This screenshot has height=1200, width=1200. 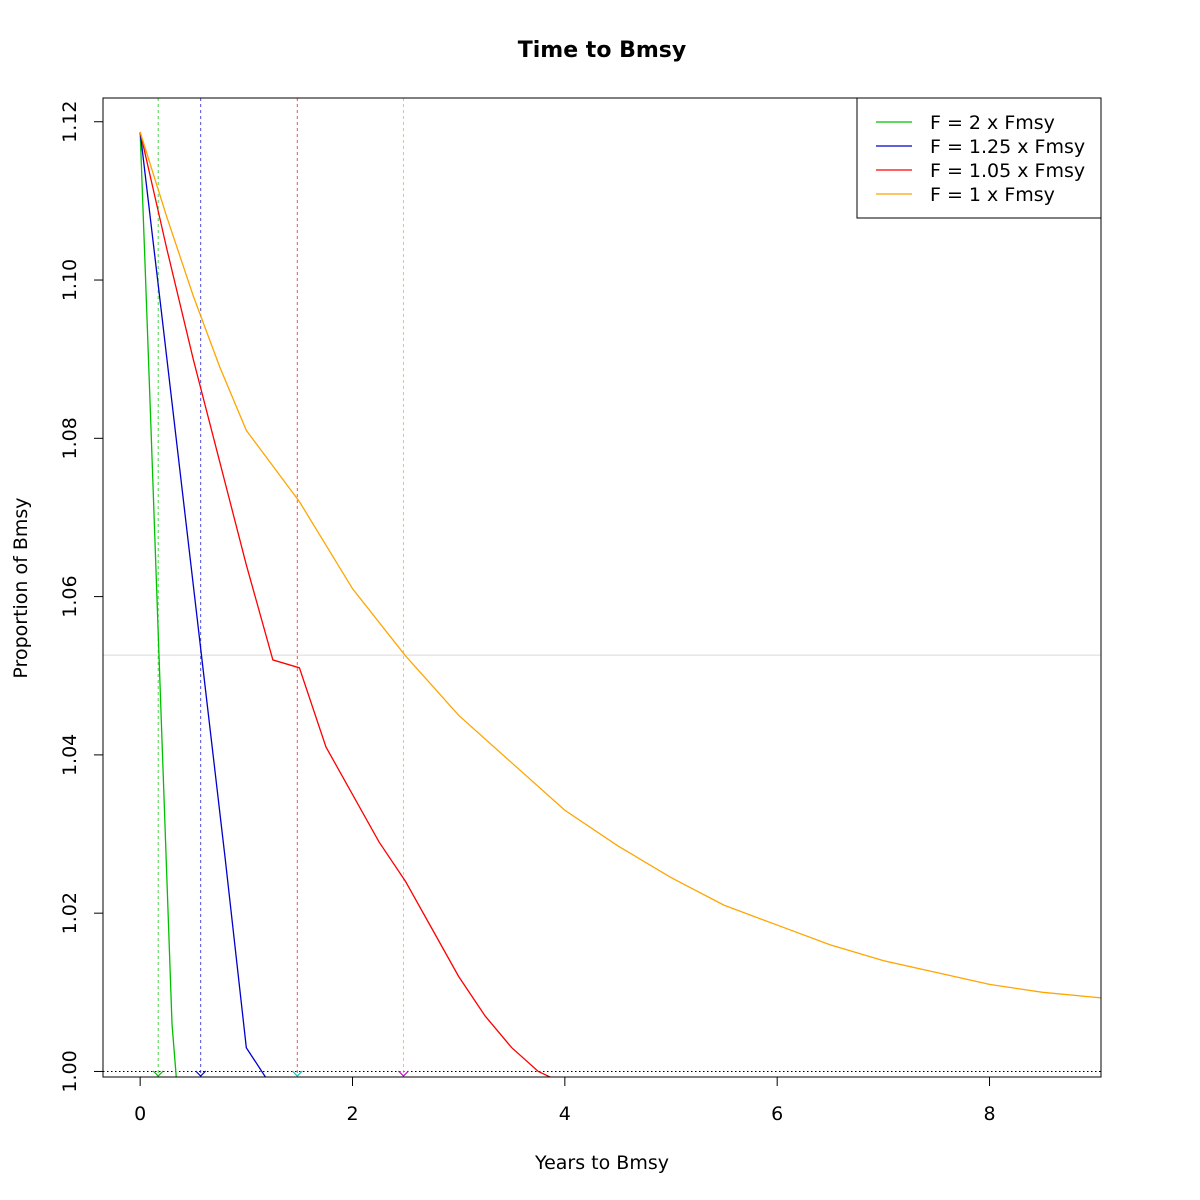 I want to click on x-tick-label-1: 2, so click(x=352, y=1114).